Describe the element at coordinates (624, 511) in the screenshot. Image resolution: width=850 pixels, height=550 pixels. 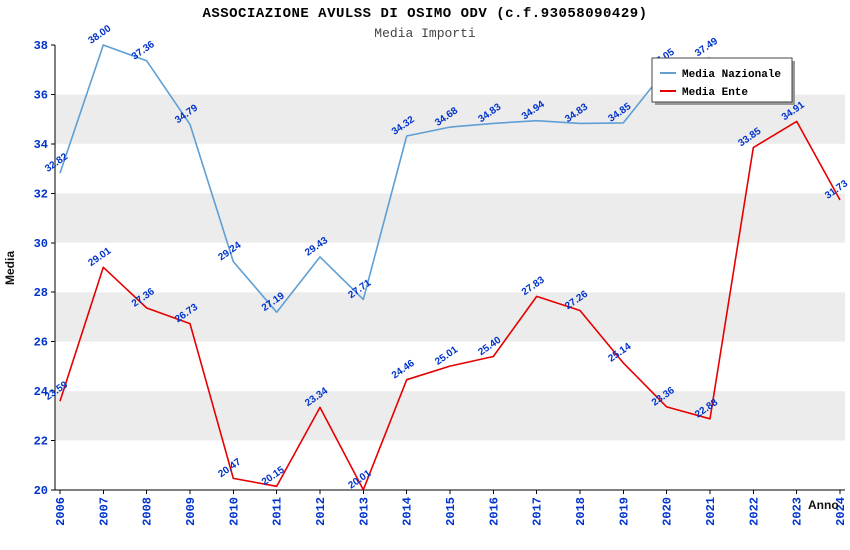
I see `x-tick-label: 2019` at that location.